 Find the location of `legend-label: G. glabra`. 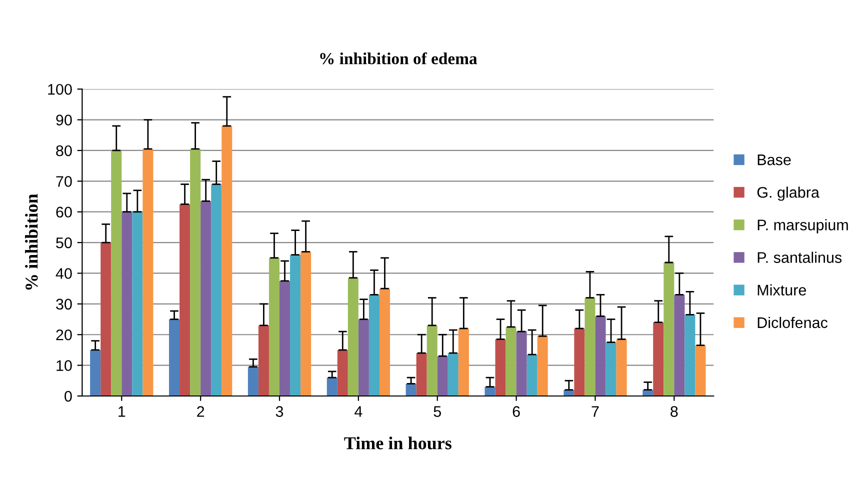

legend-label: G. glabra is located at coordinates (788, 193).